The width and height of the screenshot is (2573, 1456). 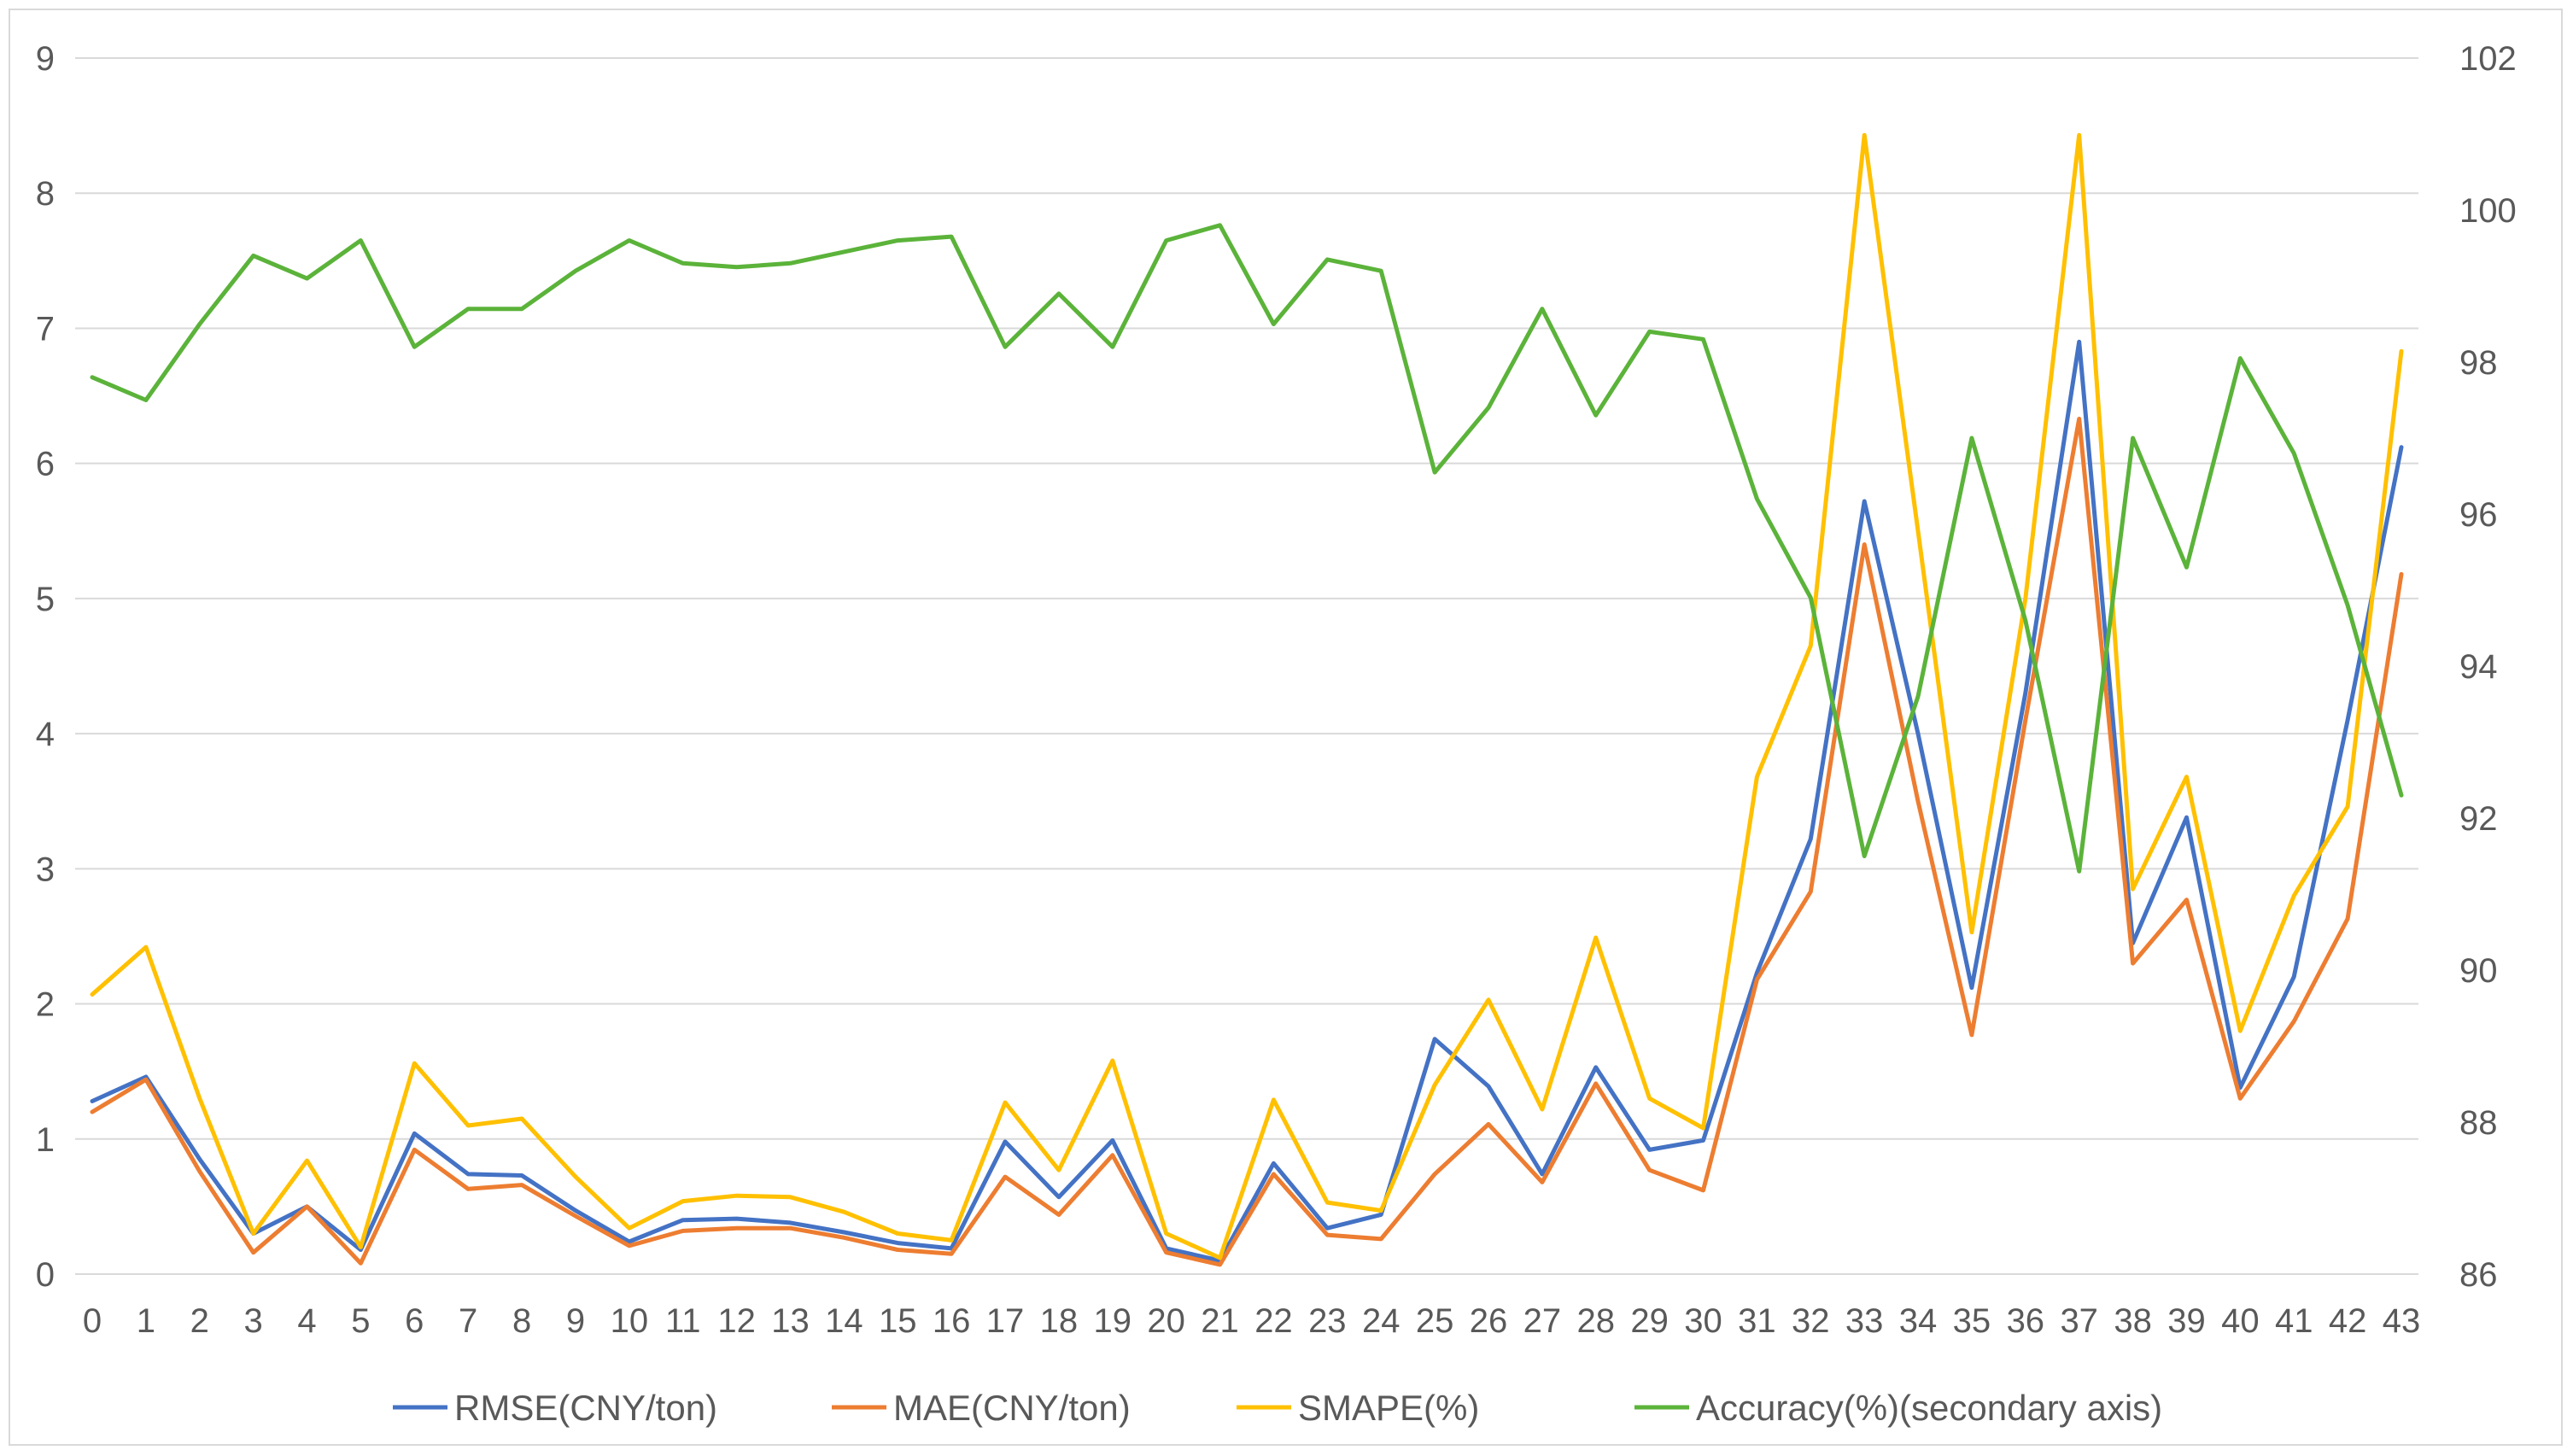 I want to click on x-tick-label: 24, so click(x=1381, y=1321).